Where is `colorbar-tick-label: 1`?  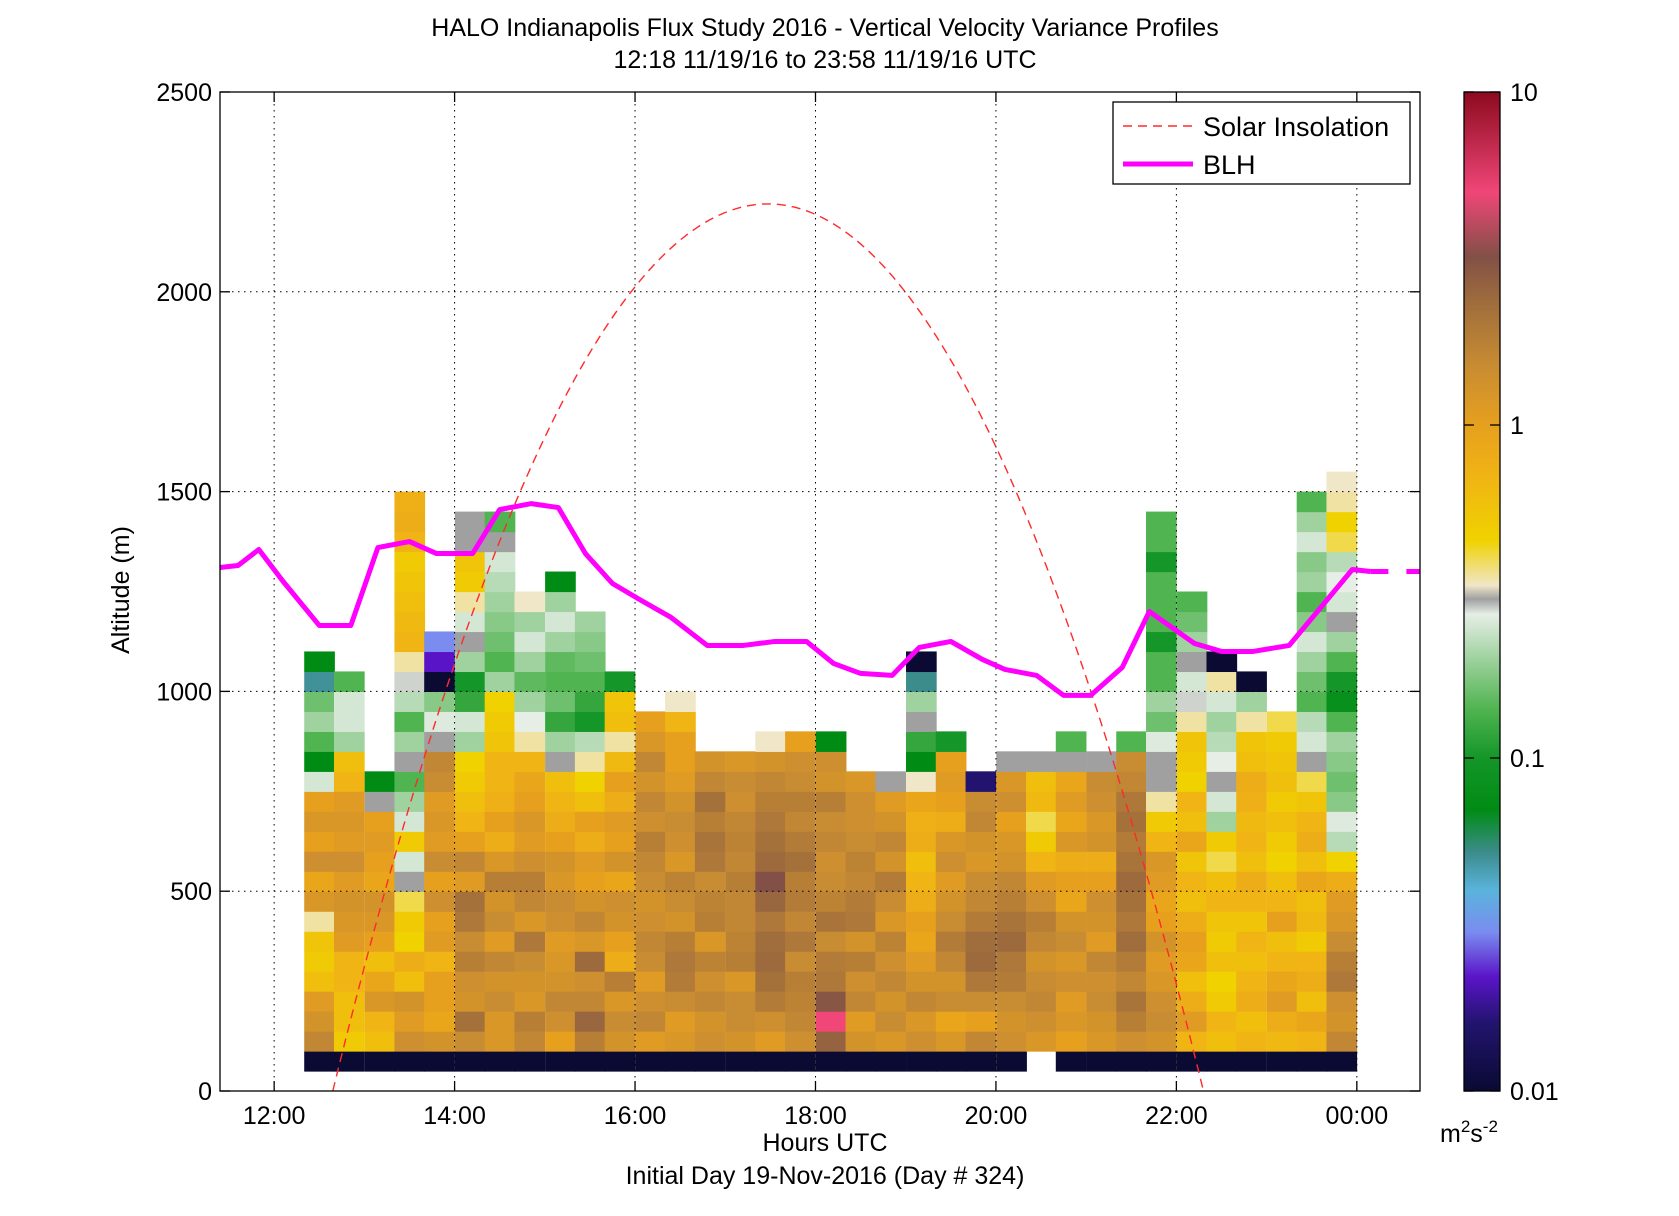
colorbar-tick-label: 1 is located at coordinates (1517, 426).